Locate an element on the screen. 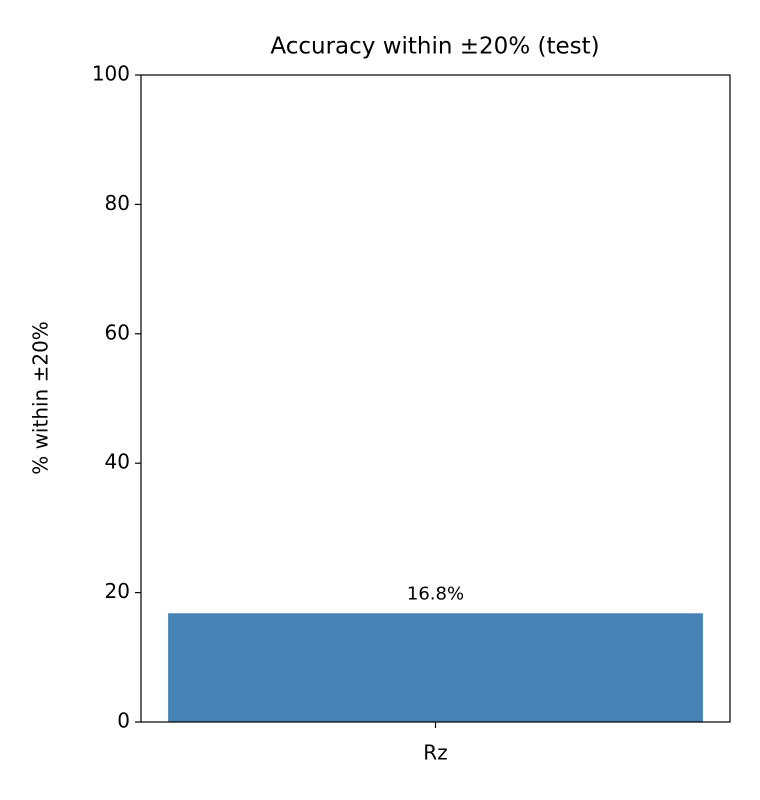  chart-title: Accuracy within ±20% (test) is located at coordinates (434, 47).